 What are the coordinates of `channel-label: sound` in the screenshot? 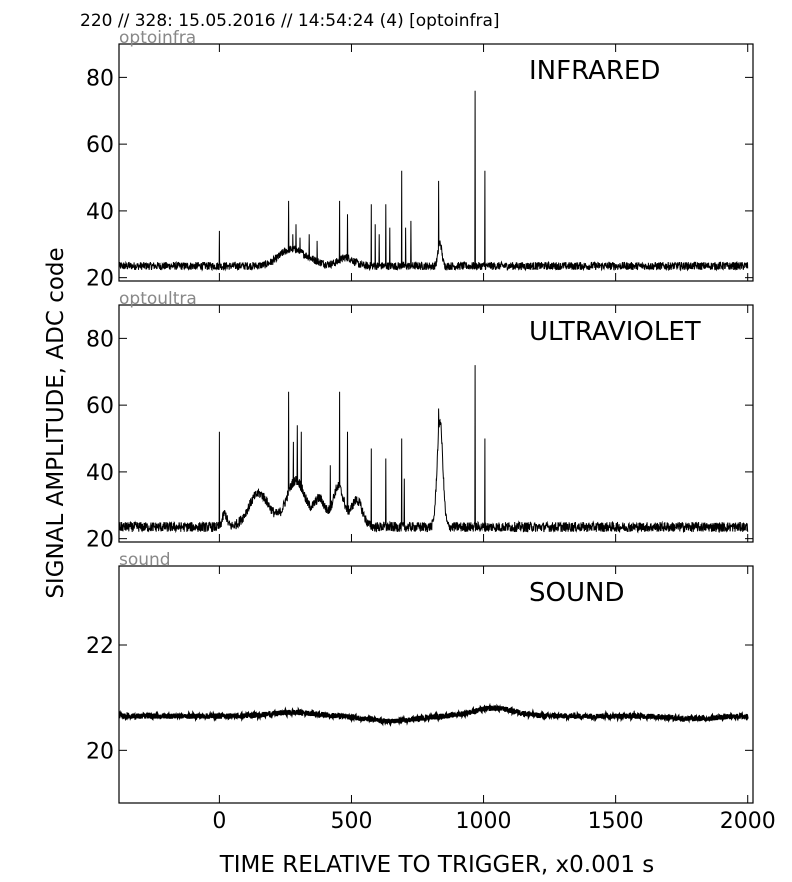 It's located at (145, 560).